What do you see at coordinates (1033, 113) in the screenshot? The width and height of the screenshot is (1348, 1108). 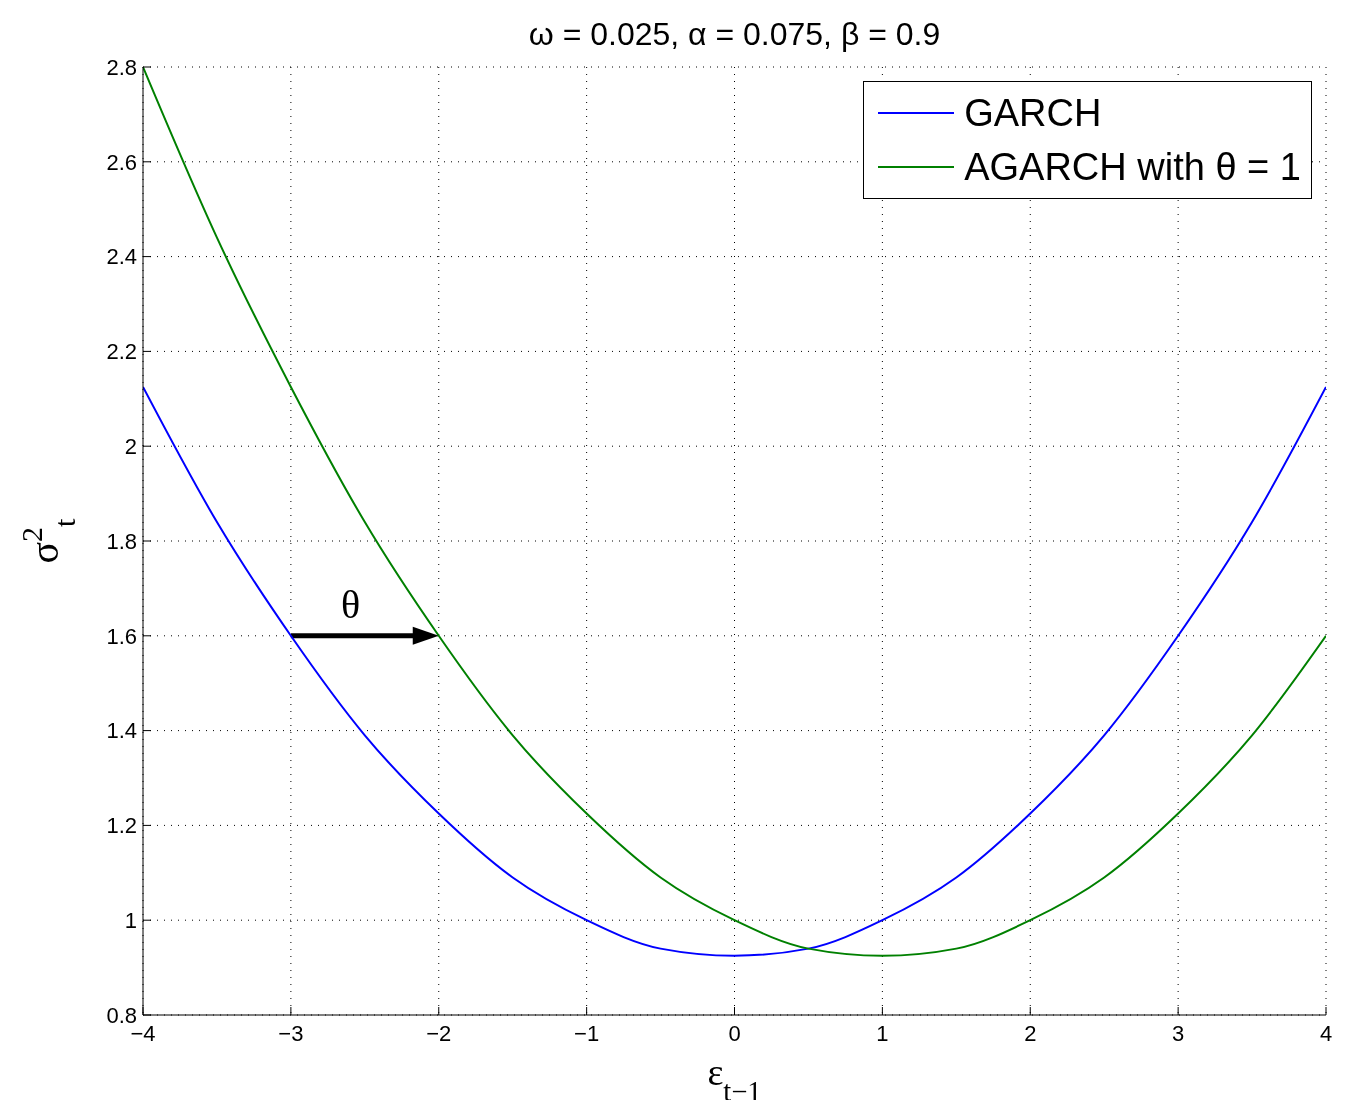 I see `legend-label: GARCH` at bounding box center [1033, 113].